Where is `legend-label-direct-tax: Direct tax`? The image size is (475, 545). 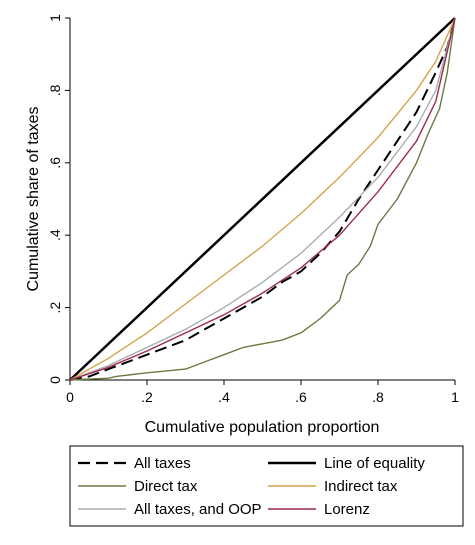 legend-label-direct-tax: Direct tax is located at coordinates (166, 486).